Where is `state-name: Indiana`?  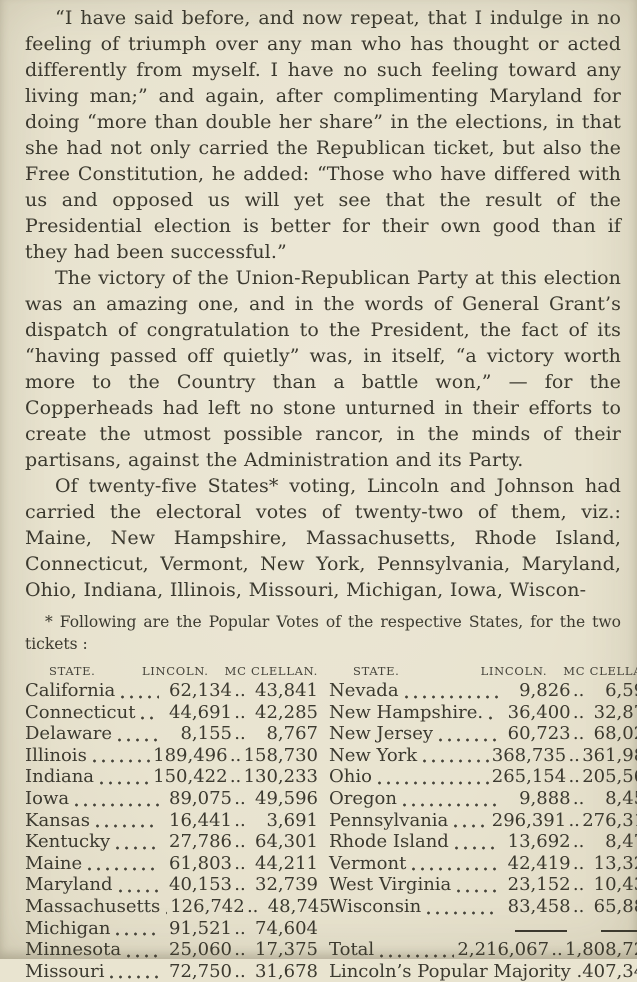 state-name: Indiana is located at coordinates (60, 777).